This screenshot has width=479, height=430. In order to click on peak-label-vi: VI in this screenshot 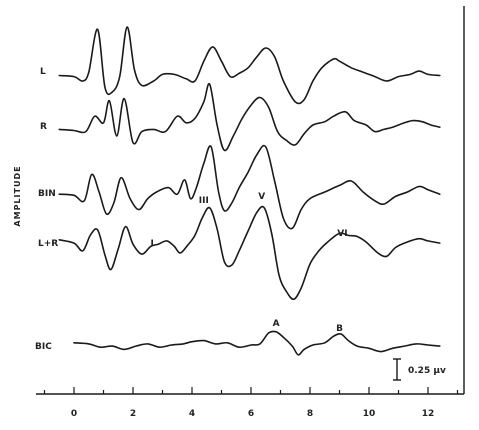, I will do `click(342, 234)`.